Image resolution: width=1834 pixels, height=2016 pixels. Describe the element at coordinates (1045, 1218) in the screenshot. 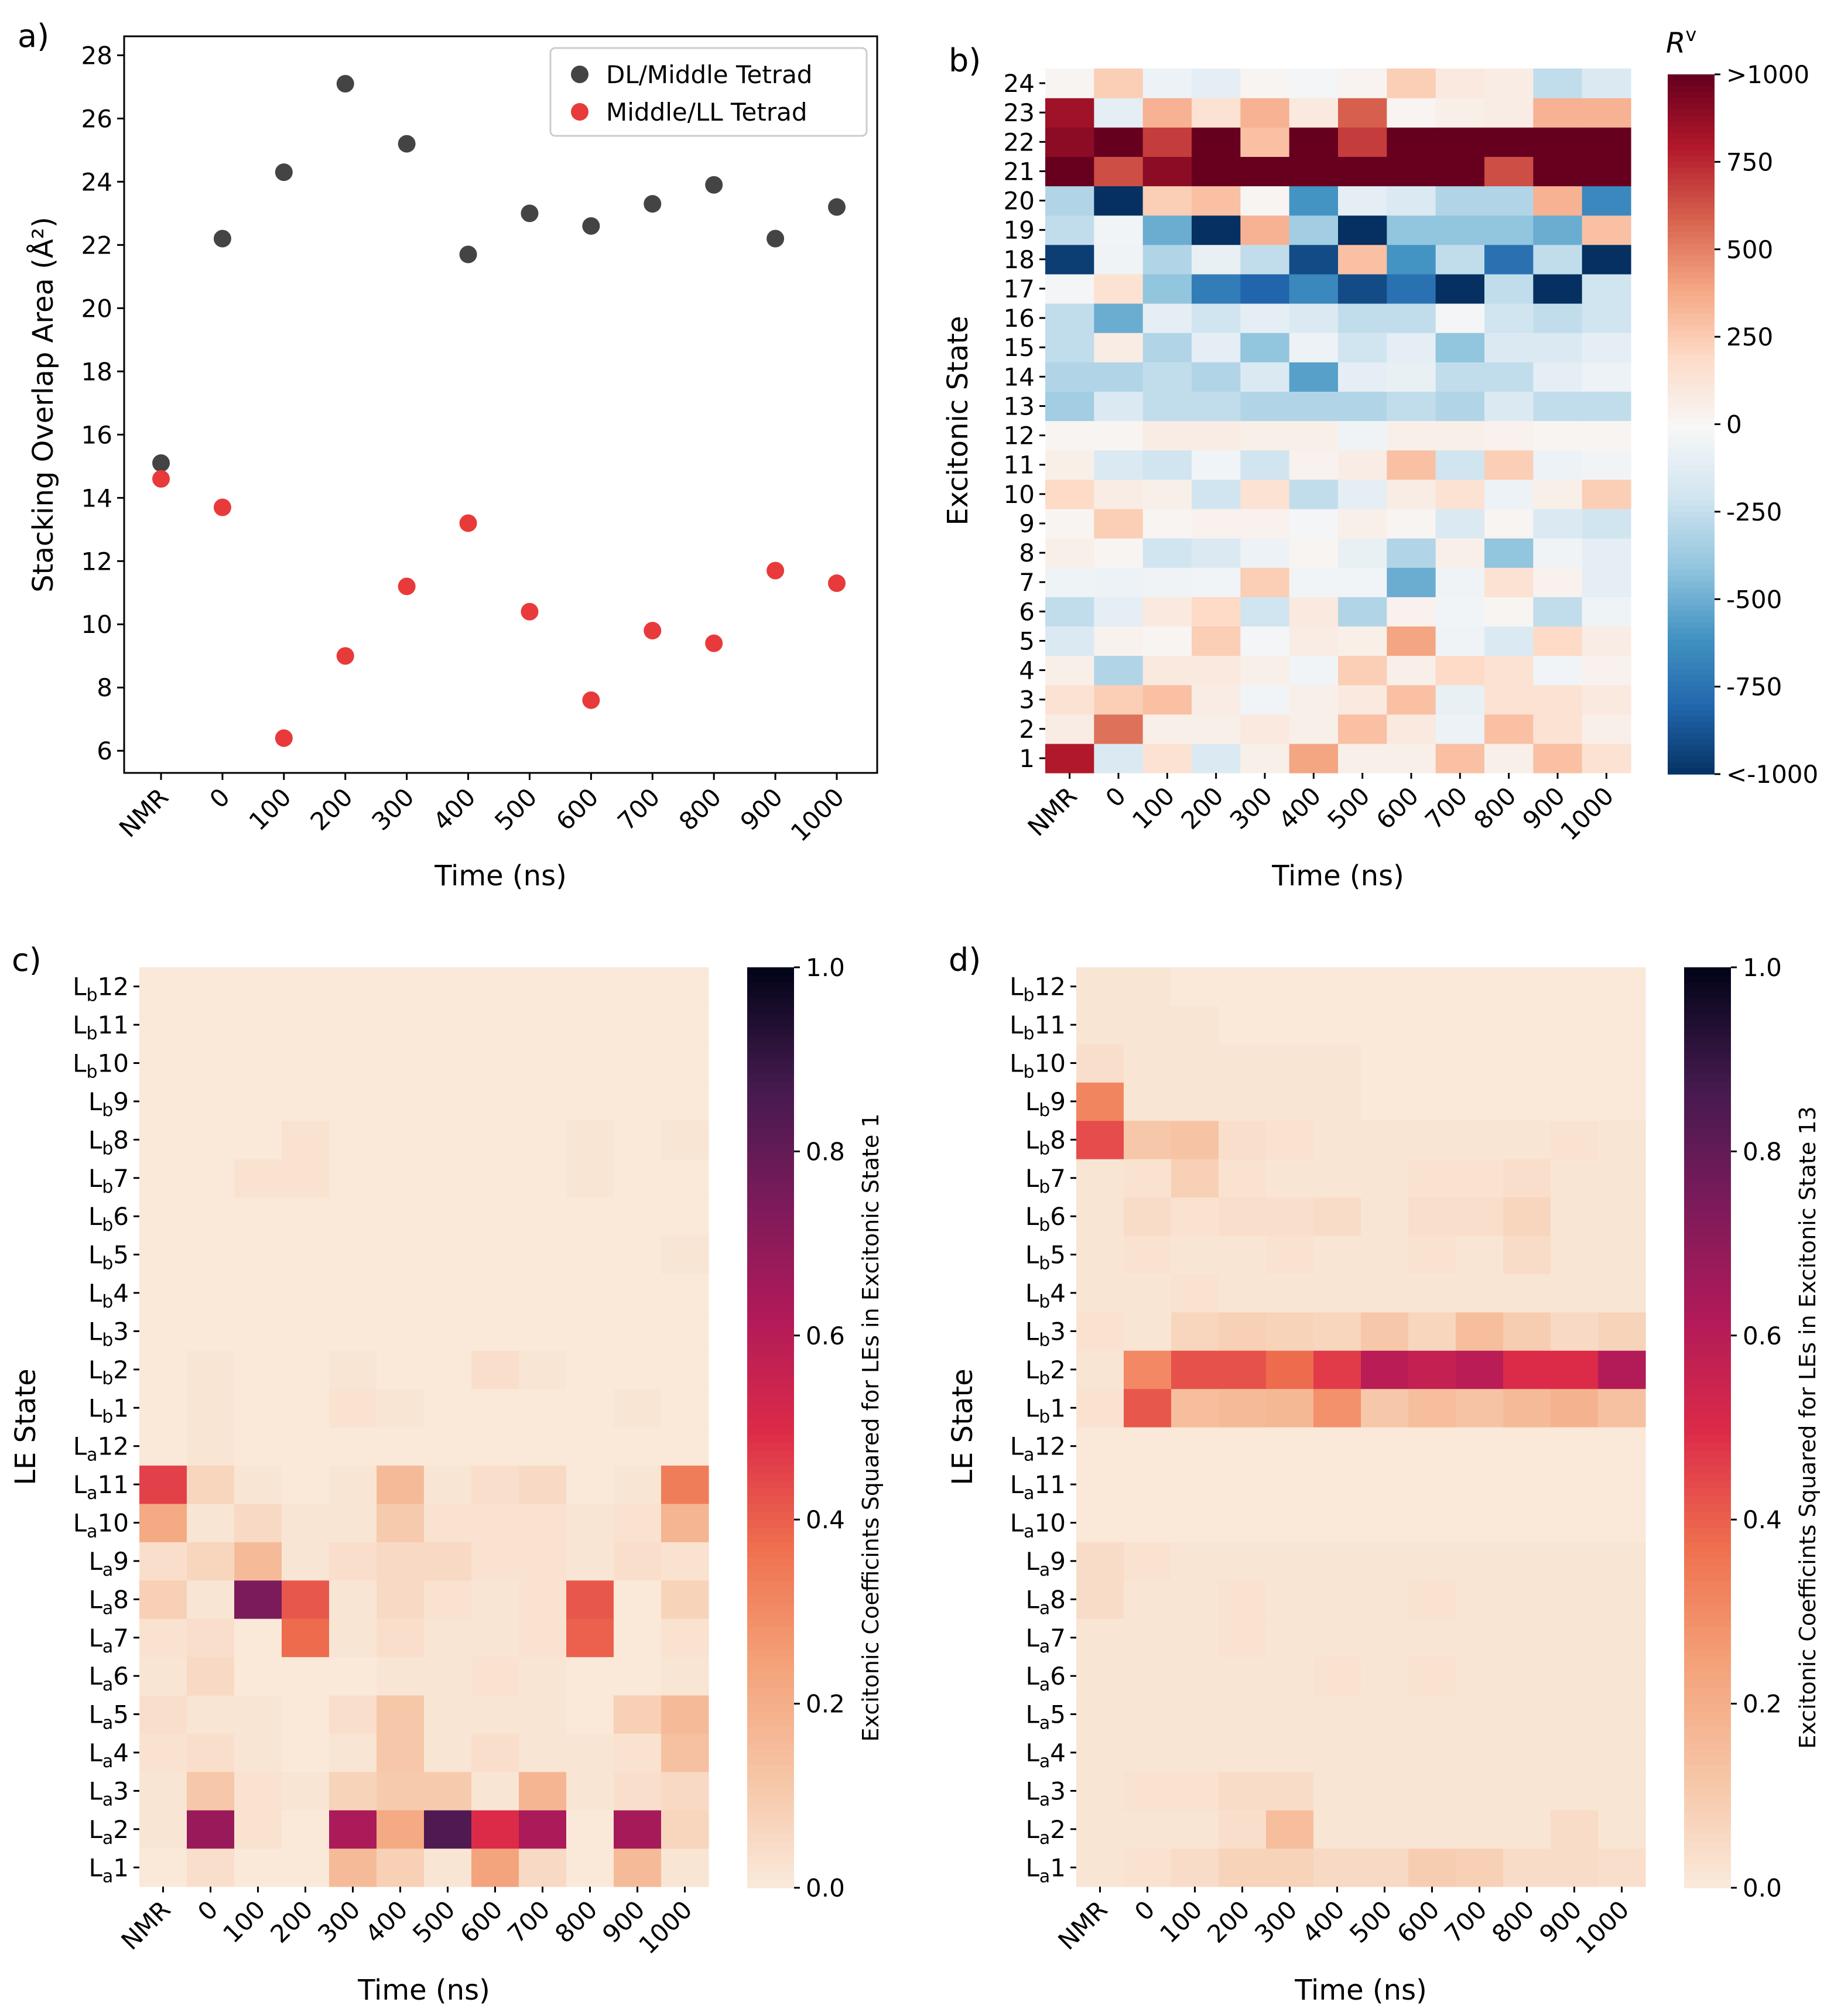

I see `y-tick-label: Lb6` at that location.